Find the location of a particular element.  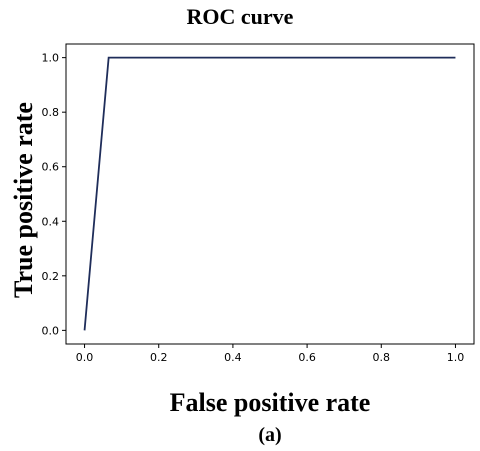

x-axis-label: False positive rate is located at coordinates (270, 402).